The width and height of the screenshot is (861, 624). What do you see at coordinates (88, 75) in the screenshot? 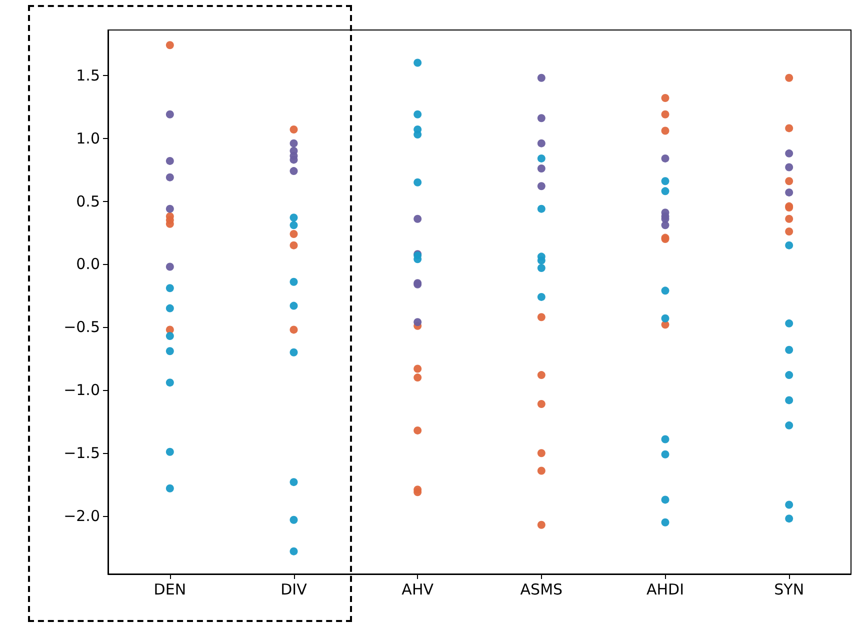
I see `y-tick-label: 1.5` at bounding box center [88, 75].